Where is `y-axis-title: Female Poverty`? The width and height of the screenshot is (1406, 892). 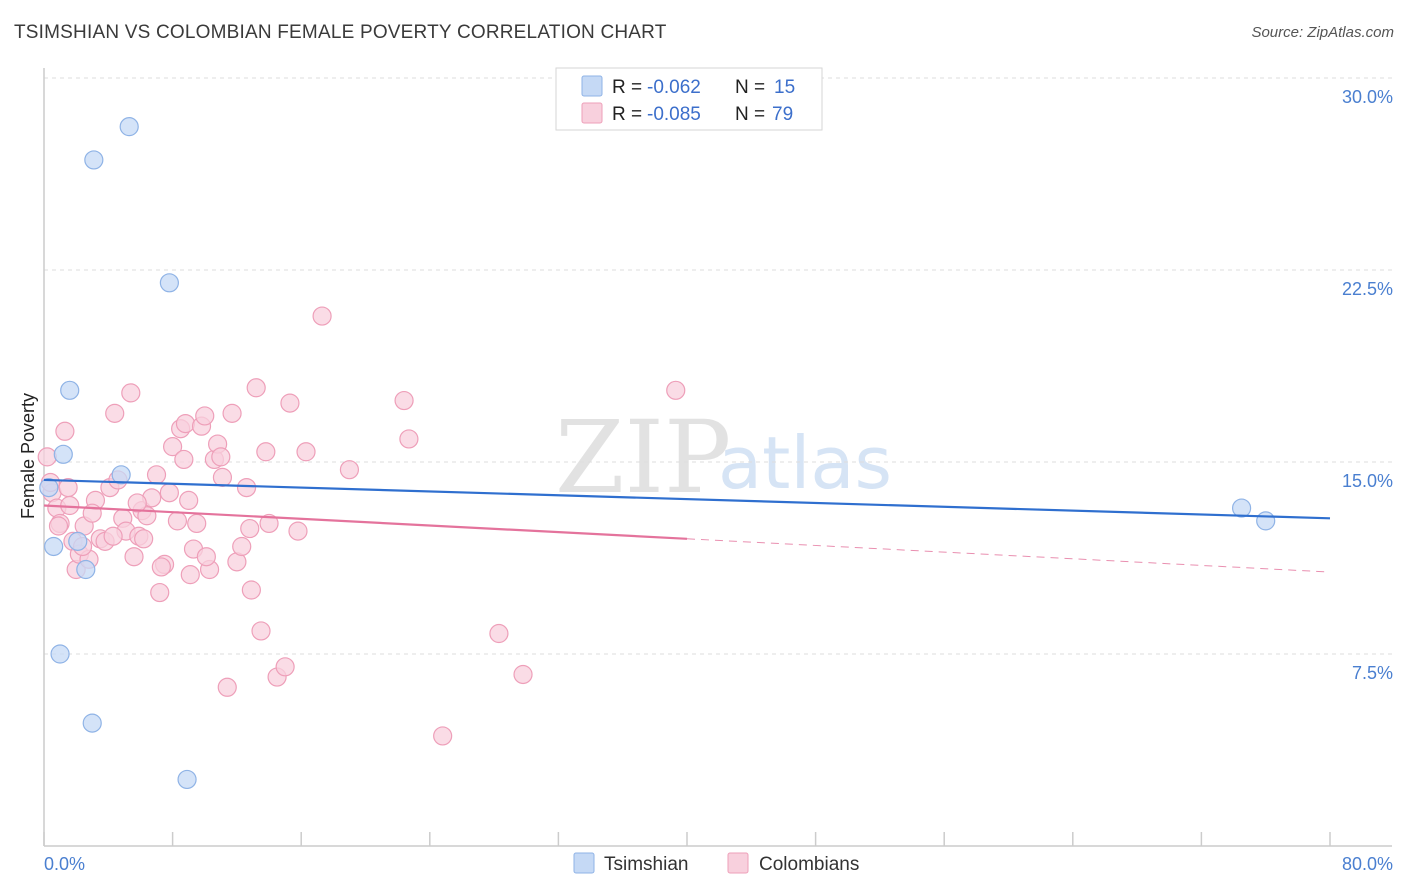 y-axis-title: Female Poverty is located at coordinates (28, 456).